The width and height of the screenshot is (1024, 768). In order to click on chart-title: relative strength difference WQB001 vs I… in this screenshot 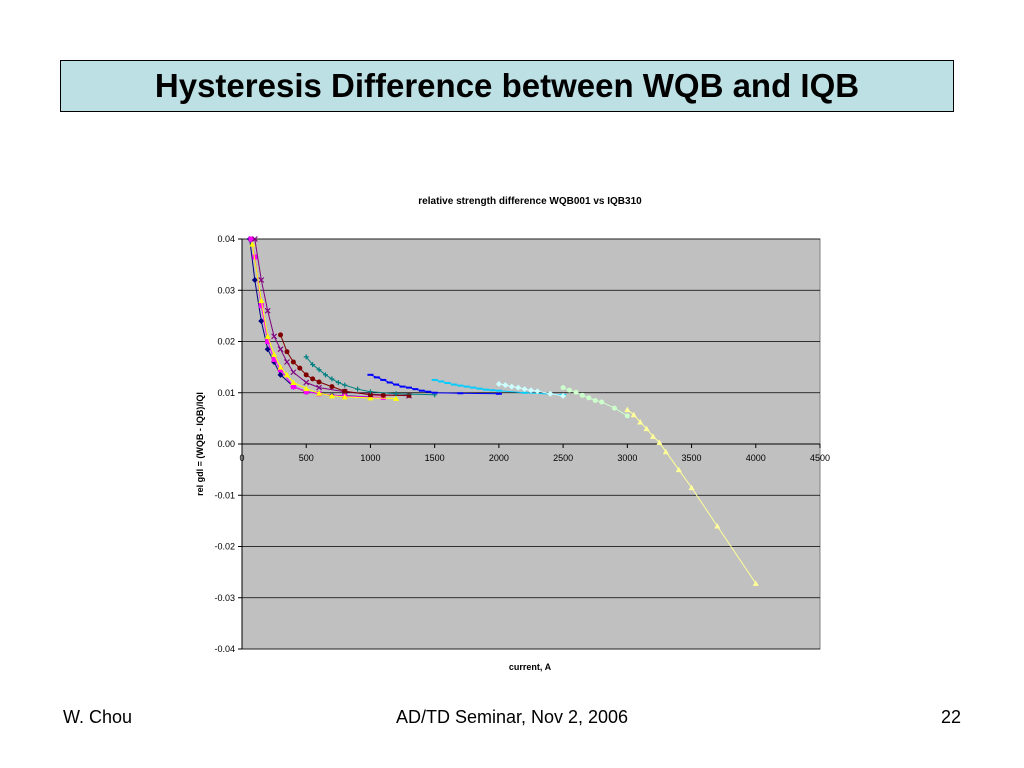, I will do `click(530, 201)`.